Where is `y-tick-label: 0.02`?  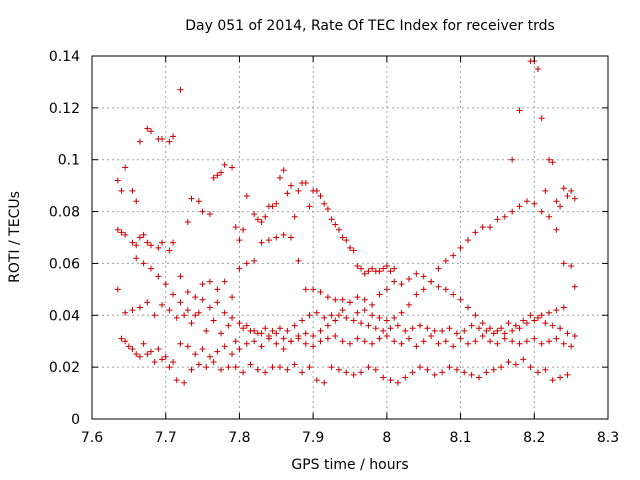
y-tick-label: 0.02 is located at coordinates (64, 368).